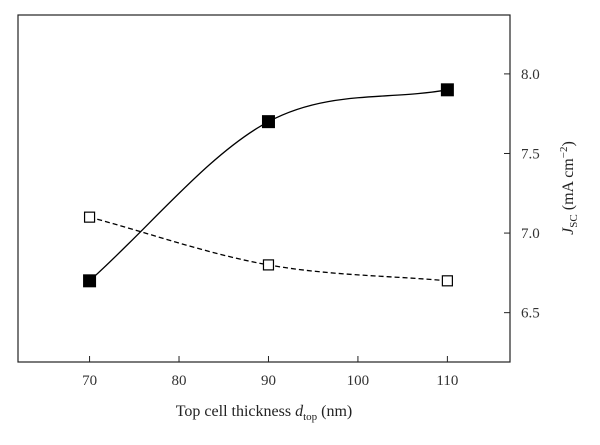  What do you see at coordinates (268, 381) in the screenshot?
I see `x-tick-label: 90` at bounding box center [268, 381].